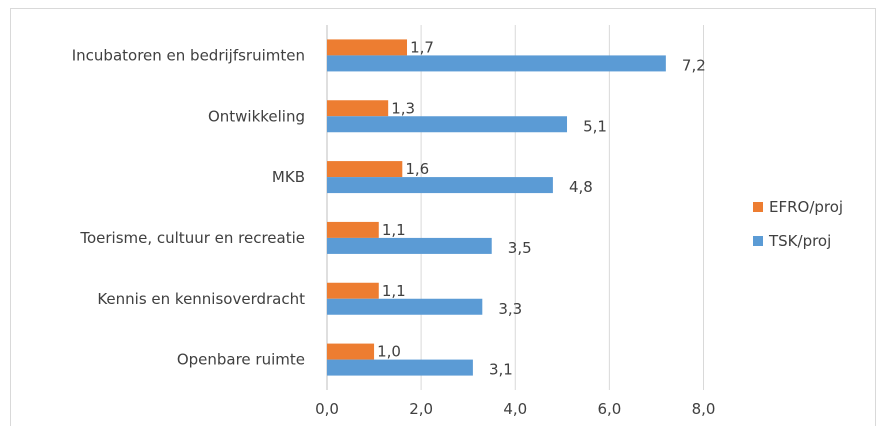 The height and width of the screenshot is (426, 880). Describe the element at coordinates (520, 248) in the screenshot. I see `data-label: 3,5` at that location.